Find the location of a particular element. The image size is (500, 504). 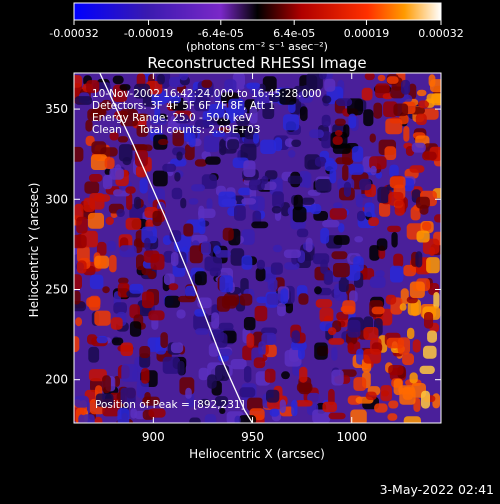

footer-timestamp: 3-May-2022 02:41 is located at coordinates (437, 489).